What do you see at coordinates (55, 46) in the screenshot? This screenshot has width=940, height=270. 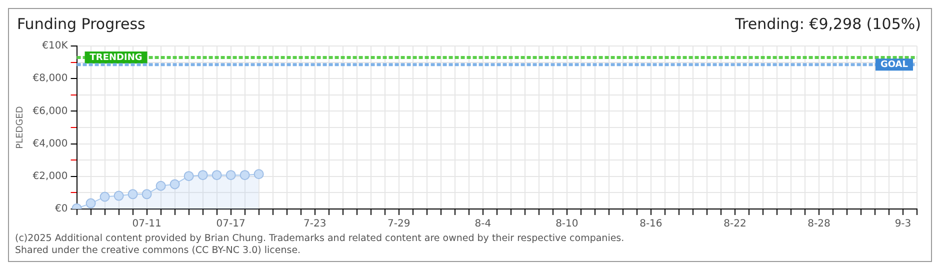 I see `y-tick-label: €10K` at bounding box center [55, 46].